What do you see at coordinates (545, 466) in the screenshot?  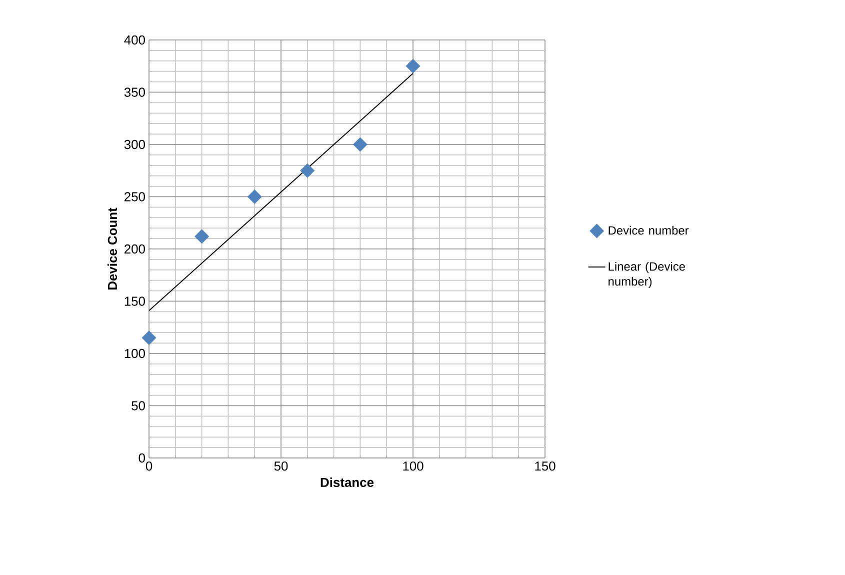 I see `x-tick-label: 150` at bounding box center [545, 466].